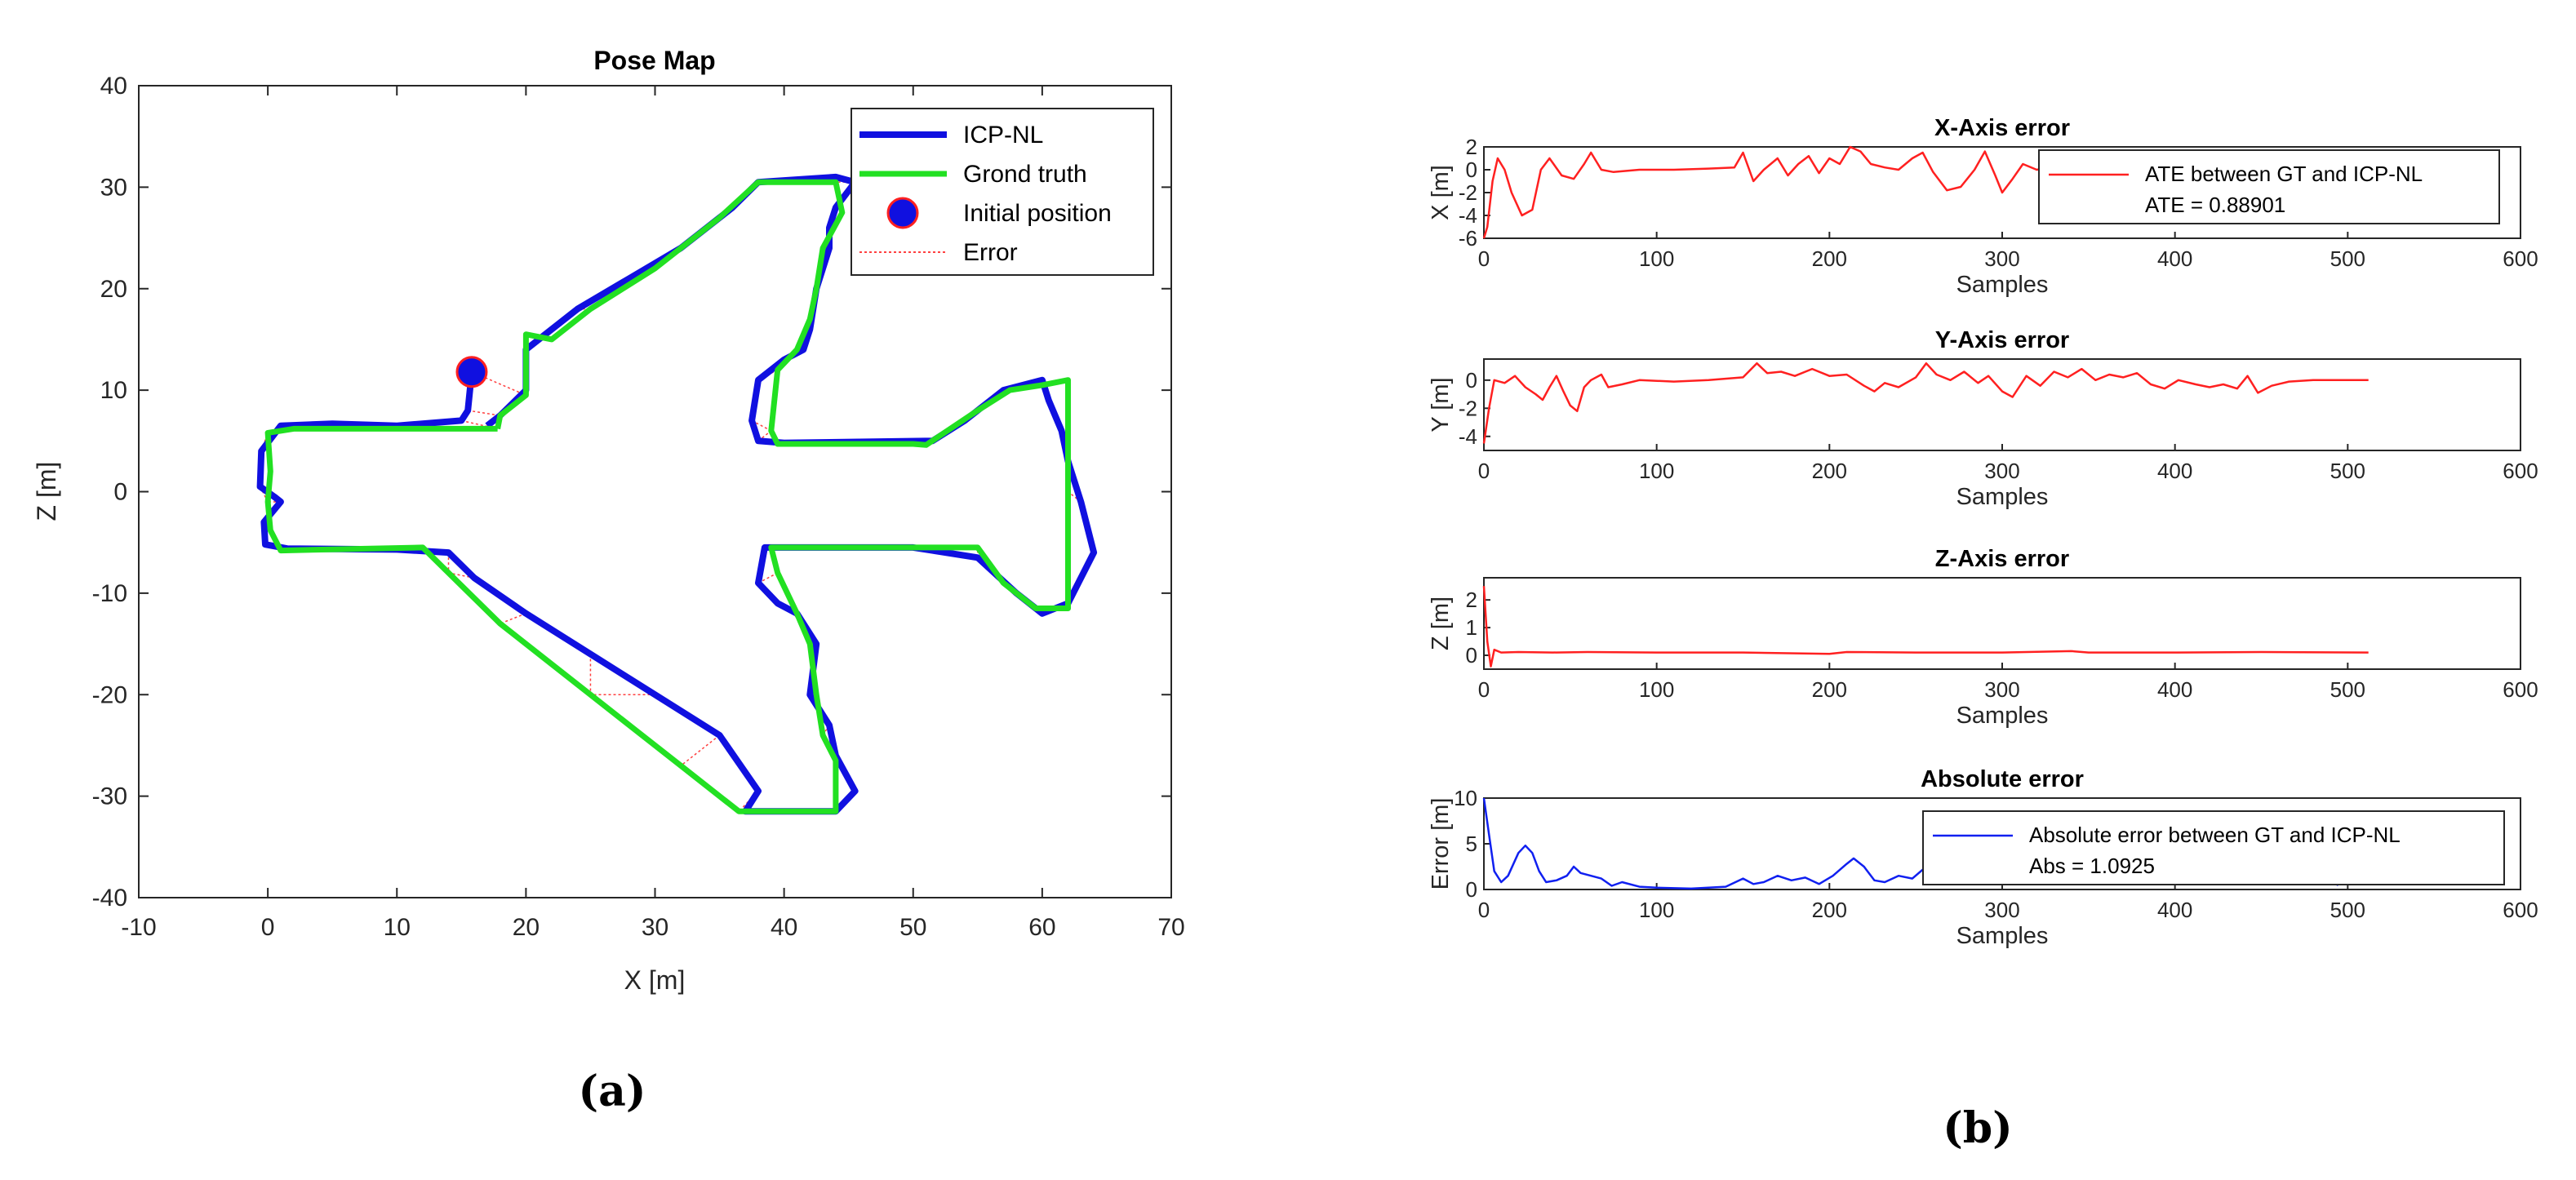 The image size is (2576, 1180). I want to click on subplot-title: Y-Axis error, so click(2002, 340).